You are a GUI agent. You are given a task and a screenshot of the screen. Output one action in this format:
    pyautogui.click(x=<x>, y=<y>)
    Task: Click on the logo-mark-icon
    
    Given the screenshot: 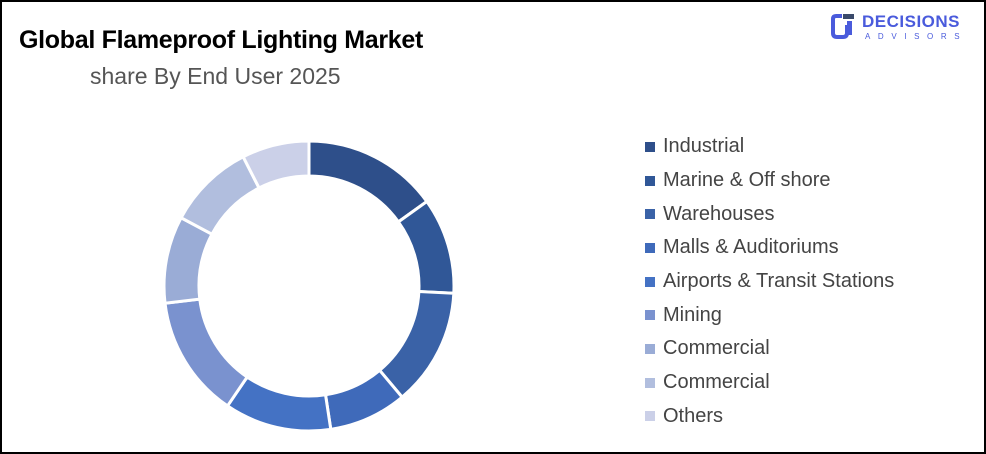 What is the action you would take?
    pyautogui.click(x=842, y=26)
    